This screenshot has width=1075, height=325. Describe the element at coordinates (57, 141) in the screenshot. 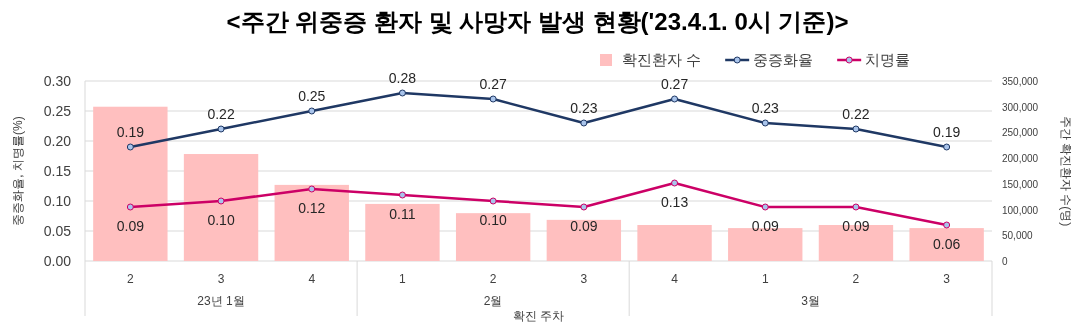

I see `y-tick-label: 0.20` at that location.